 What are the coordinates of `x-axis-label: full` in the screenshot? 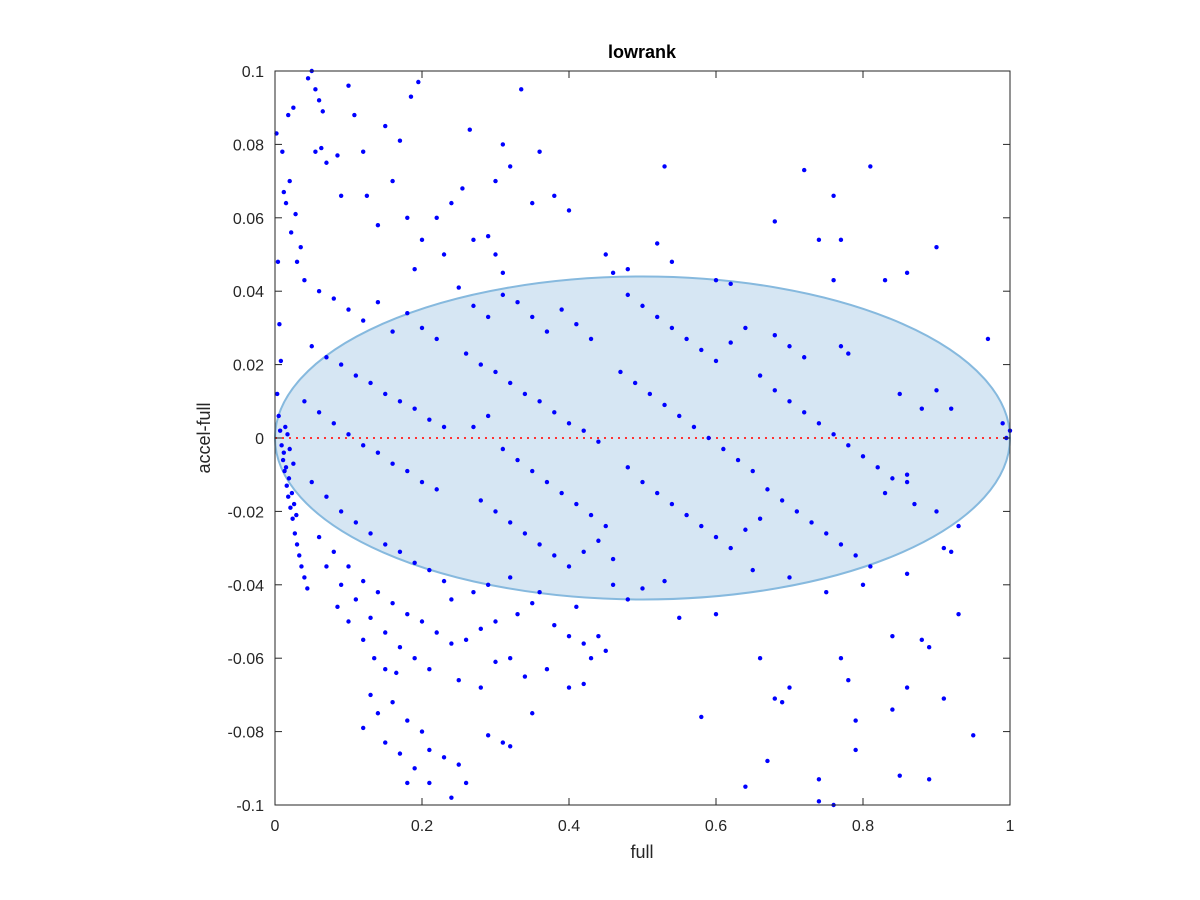 It's located at (641, 852).